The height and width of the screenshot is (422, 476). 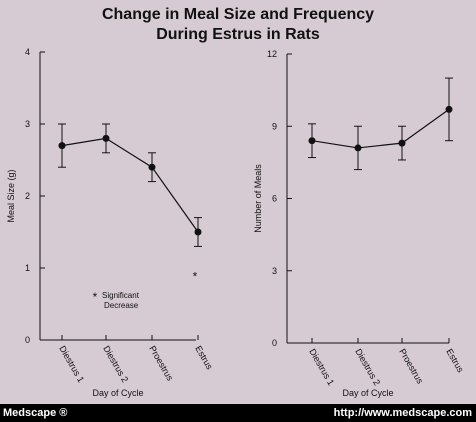 What do you see at coordinates (27, 52) in the screenshot?
I see `meal-size-y-tick-label: 4` at bounding box center [27, 52].